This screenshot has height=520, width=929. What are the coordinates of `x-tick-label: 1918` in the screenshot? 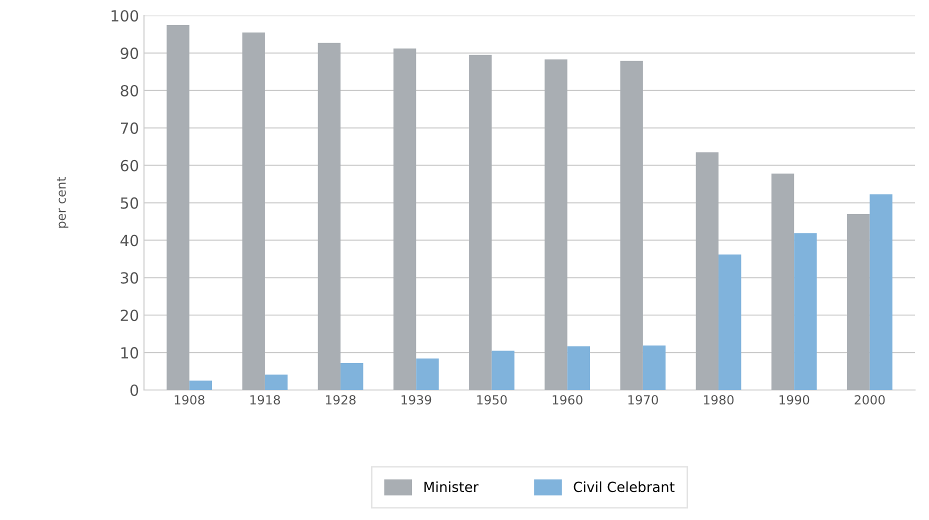 It's located at (265, 400).